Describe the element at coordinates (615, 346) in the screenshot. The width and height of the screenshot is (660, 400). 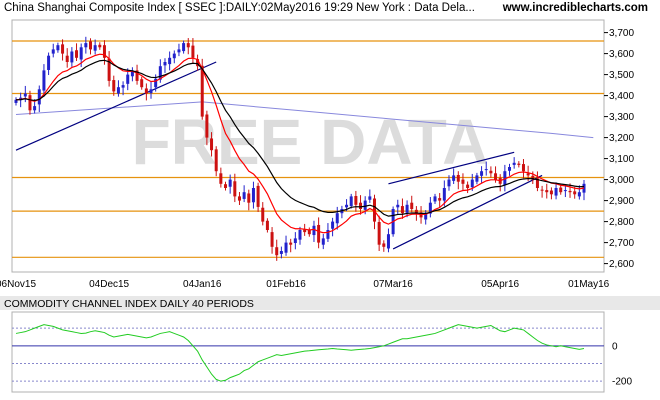
I see `cci-tick-label-0: 0` at that location.